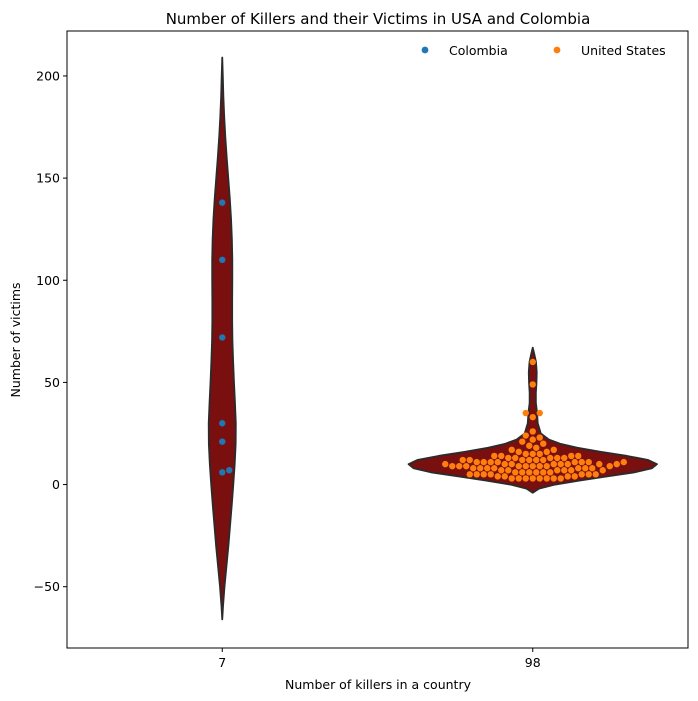 The width and height of the screenshot is (698, 701). Describe the element at coordinates (48, 178) in the screenshot. I see `y-tick-label: 150` at that location.